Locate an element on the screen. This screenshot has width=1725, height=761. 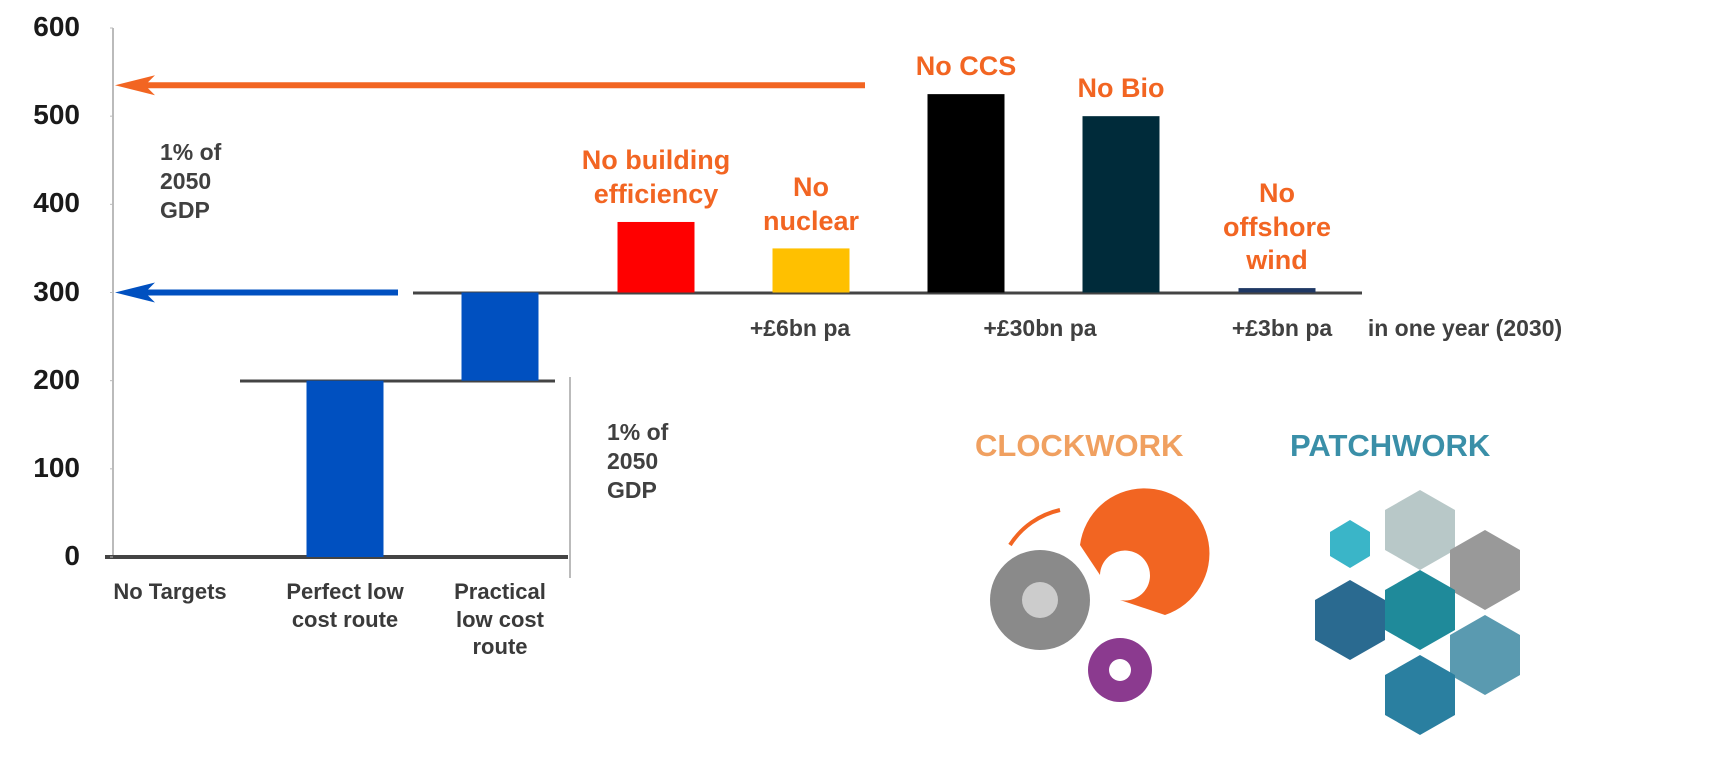
category-label: No Targets is located at coordinates (170, 591).